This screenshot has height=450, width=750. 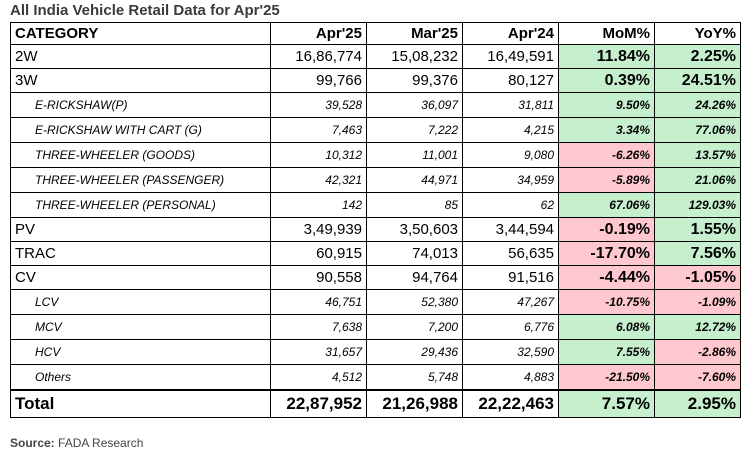 I want to click on yoy-cell: 24.51%, so click(x=697, y=80).